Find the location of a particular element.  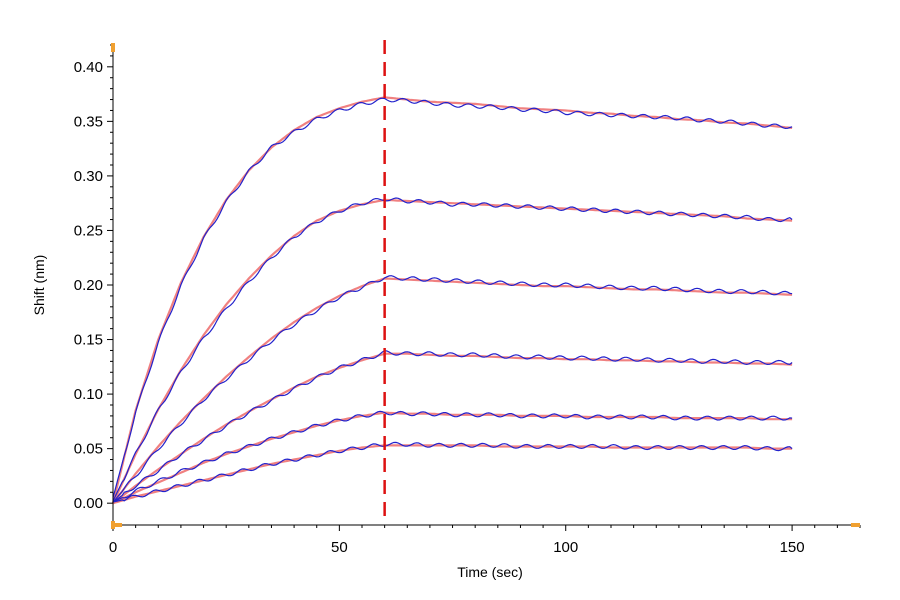

x-tick-label: 50 is located at coordinates (339, 547).